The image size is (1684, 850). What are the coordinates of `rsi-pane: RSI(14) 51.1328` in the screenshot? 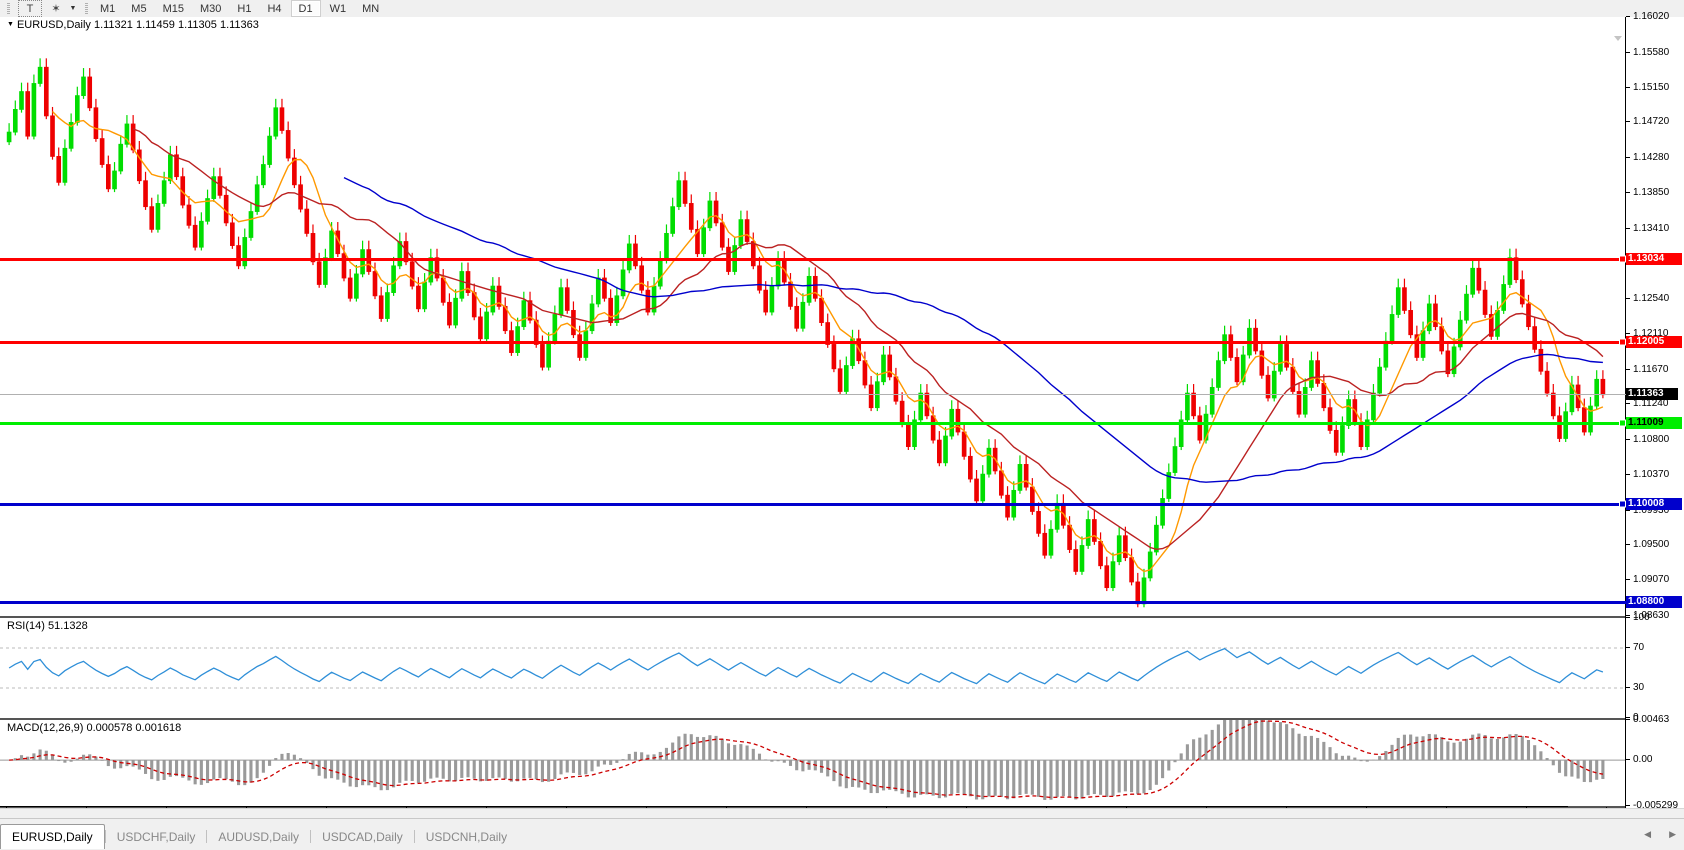 It's located at (813, 669).